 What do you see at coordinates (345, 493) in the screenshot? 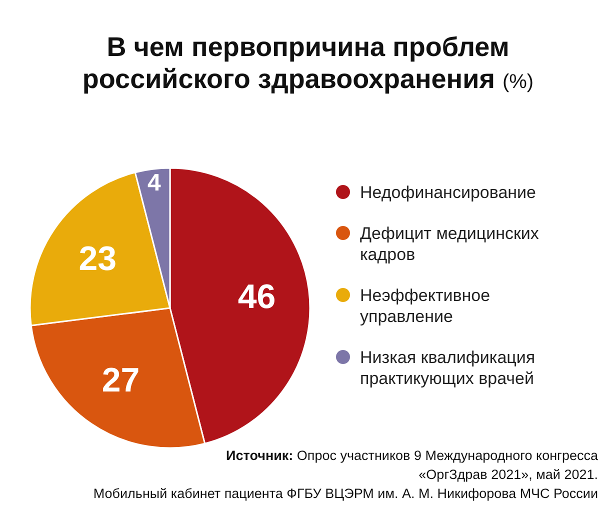
I see `text: Мобильный кабинет пациента ФГБУ ВЦЭРМ им. А. М. Никифорова МЧС России` at bounding box center [345, 493].